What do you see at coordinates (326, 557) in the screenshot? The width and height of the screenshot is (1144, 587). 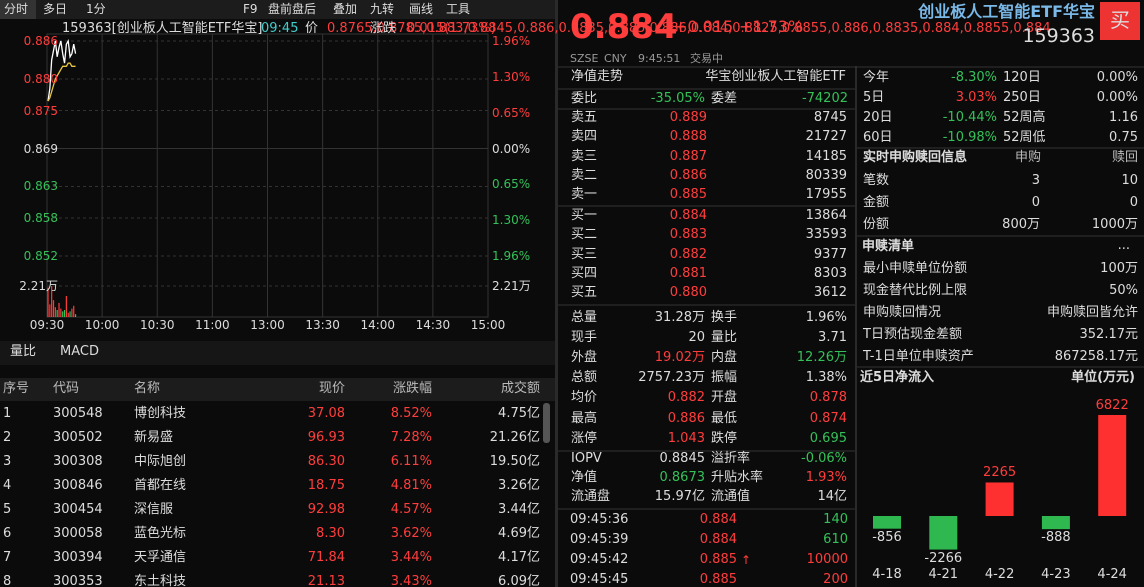 I see `table-cell: 71.84` at bounding box center [326, 557].